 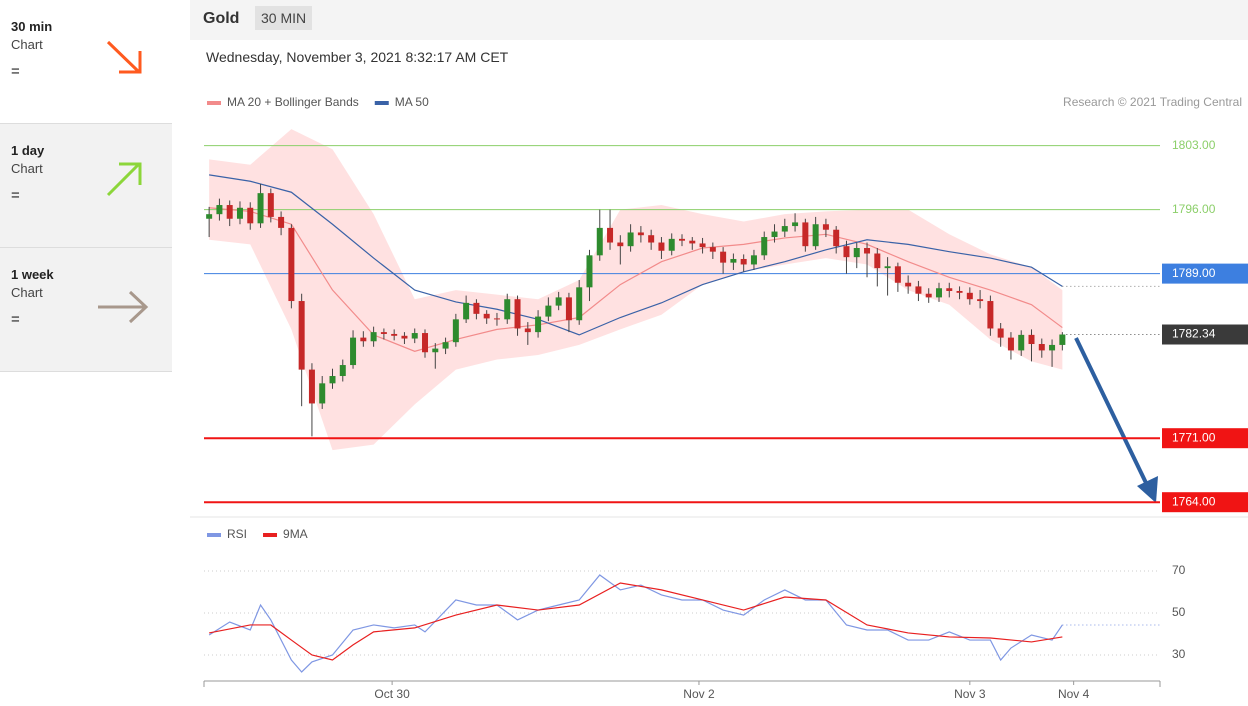 I want to click on x-tick-label: Oct 30, so click(x=392, y=694).